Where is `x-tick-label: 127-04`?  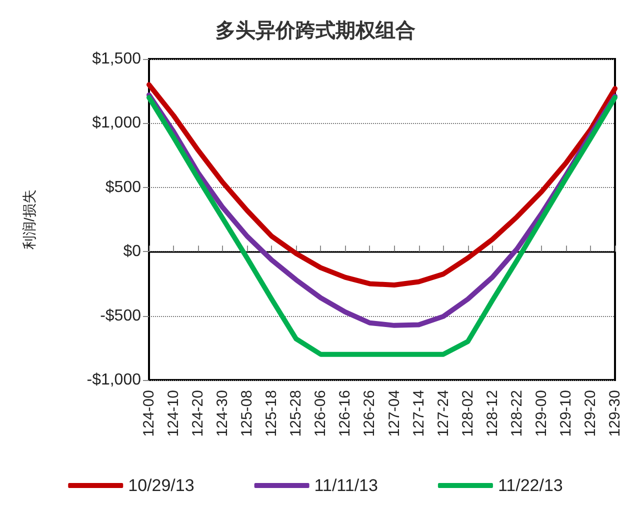 x-tick-label: 127-04 is located at coordinates (394, 413).